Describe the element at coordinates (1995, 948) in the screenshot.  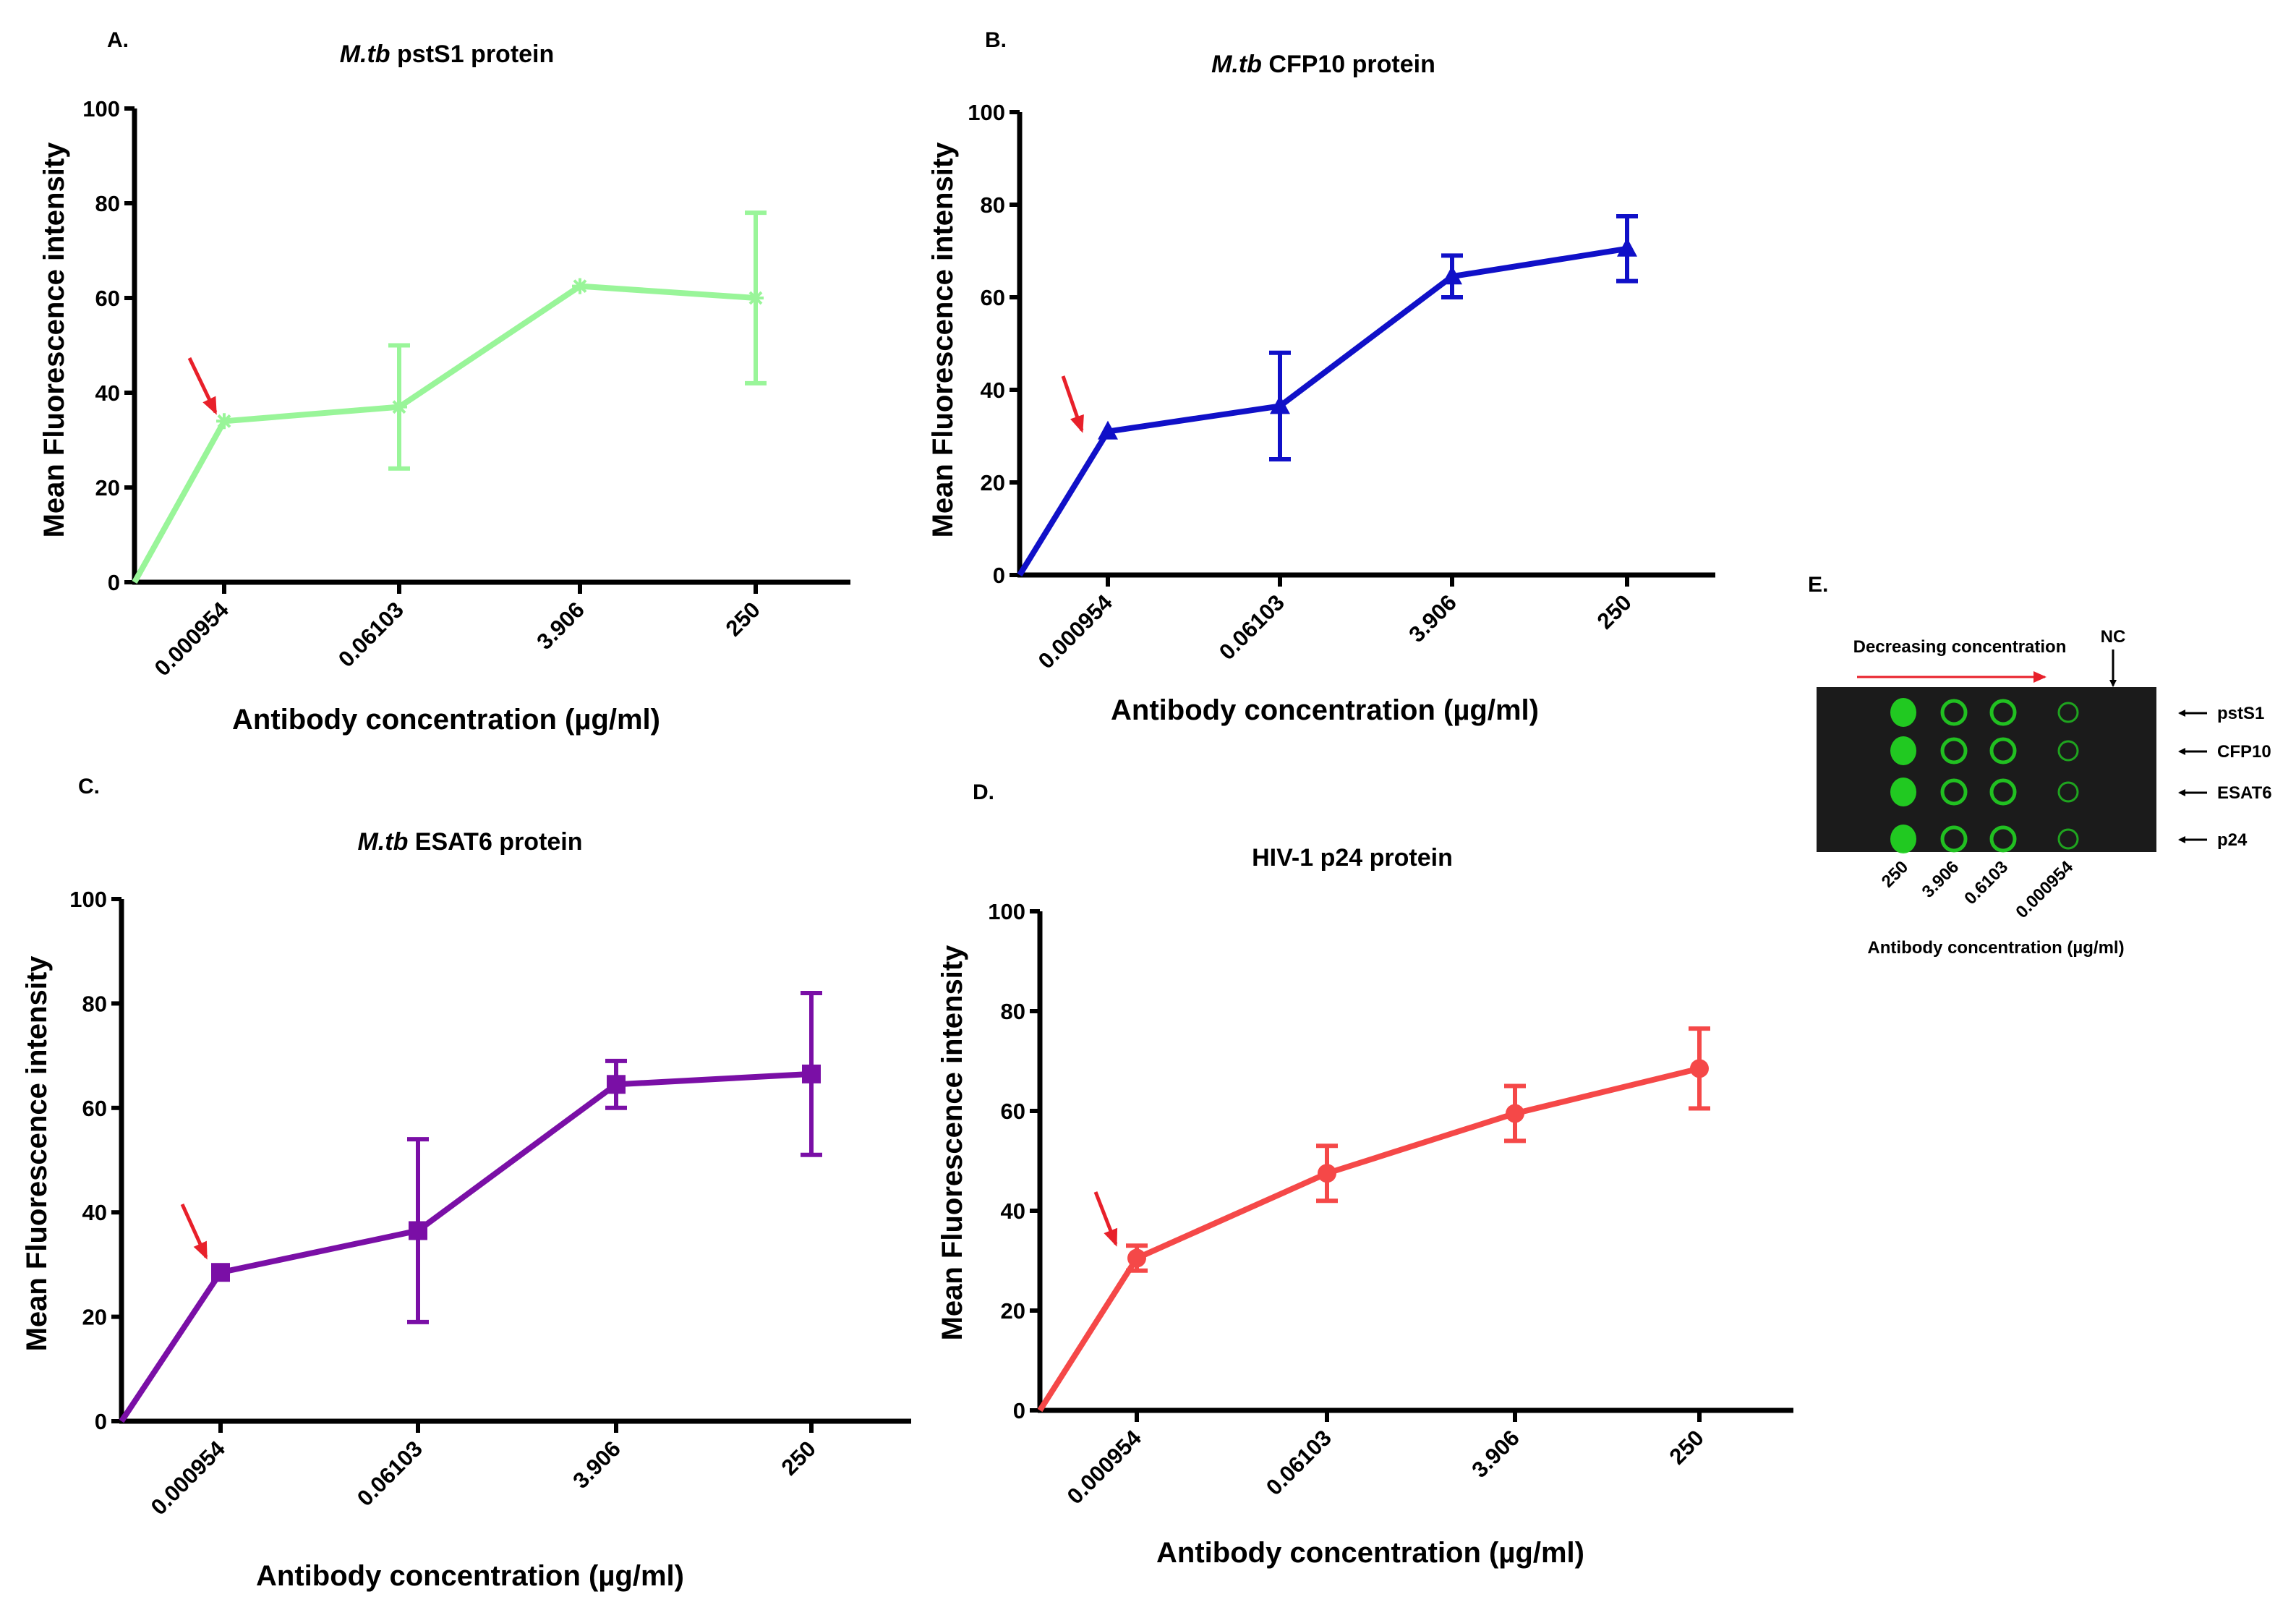
I see `blot-x-axis-label: Antibody concentration (µg/ml)` at that location.